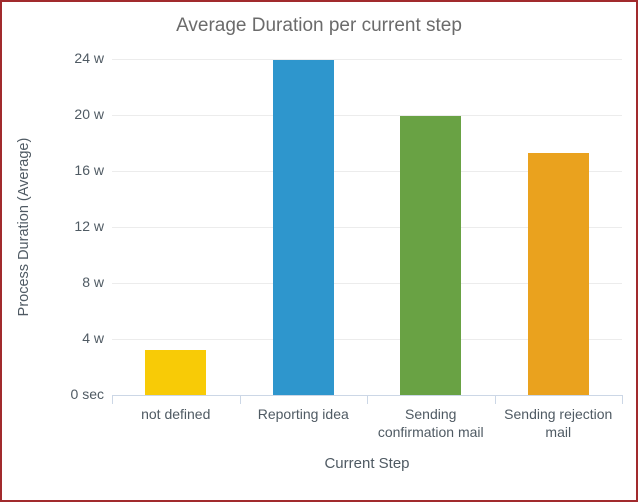 This screenshot has height=502, width=638. What do you see at coordinates (430, 423) in the screenshot?
I see `x-category-label: Sending confirmation mail` at bounding box center [430, 423].